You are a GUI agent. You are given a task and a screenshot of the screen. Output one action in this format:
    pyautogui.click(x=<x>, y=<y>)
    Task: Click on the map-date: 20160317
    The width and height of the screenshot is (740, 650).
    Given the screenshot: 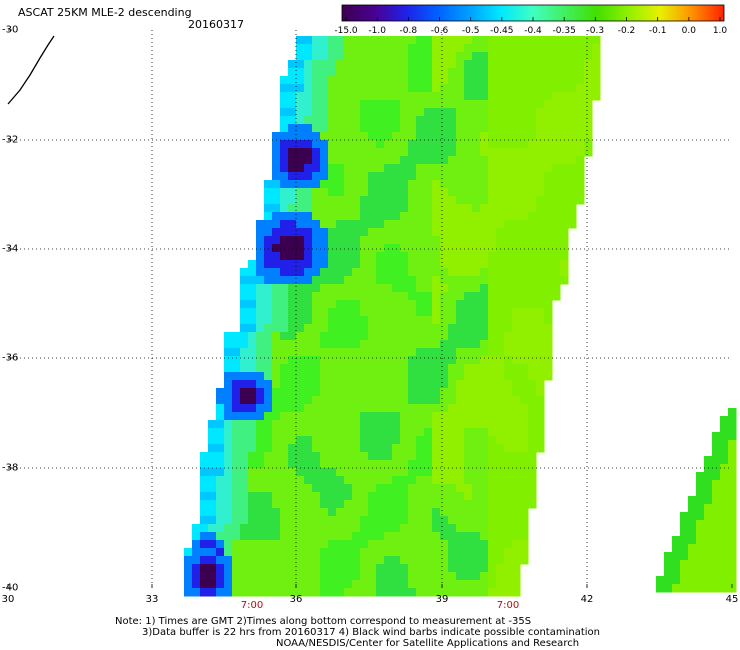 What is the action you would take?
    pyautogui.click(x=216, y=24)
    